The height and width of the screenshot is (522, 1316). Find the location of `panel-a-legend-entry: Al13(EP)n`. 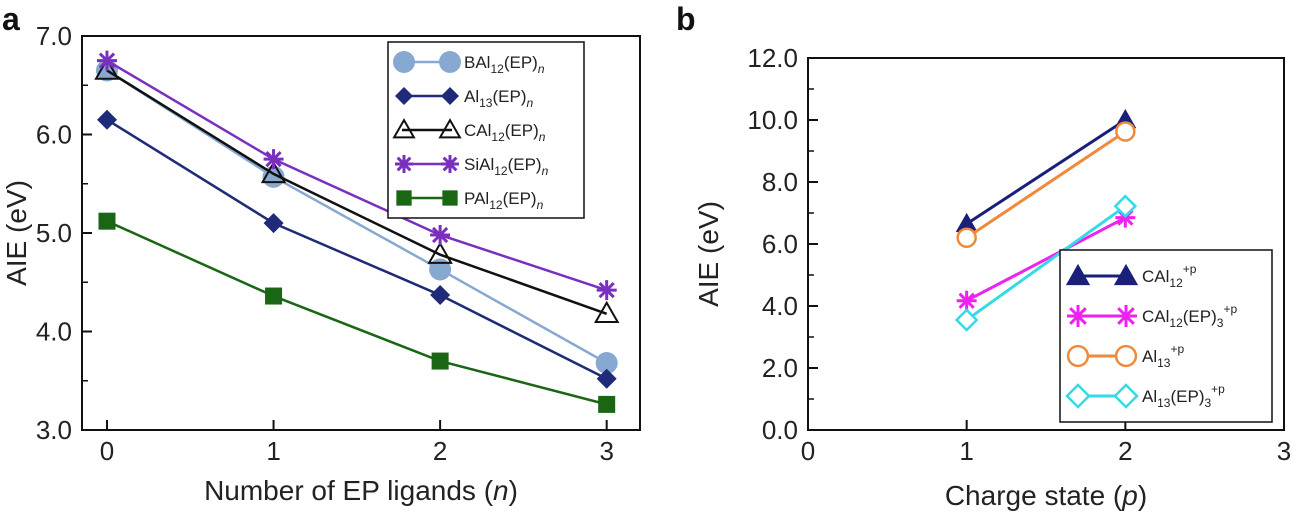

panel-a-legend-entry: Al13(EP)n is located at coordinates (464, 98).